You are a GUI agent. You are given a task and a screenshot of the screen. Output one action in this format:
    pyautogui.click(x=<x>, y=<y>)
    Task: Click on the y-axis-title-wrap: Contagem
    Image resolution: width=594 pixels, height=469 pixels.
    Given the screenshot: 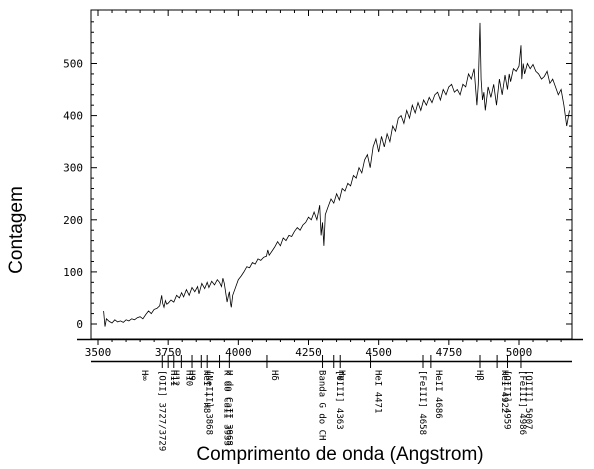 What is the action you would take?
    pyautogui.click(x=17, y=230)
    